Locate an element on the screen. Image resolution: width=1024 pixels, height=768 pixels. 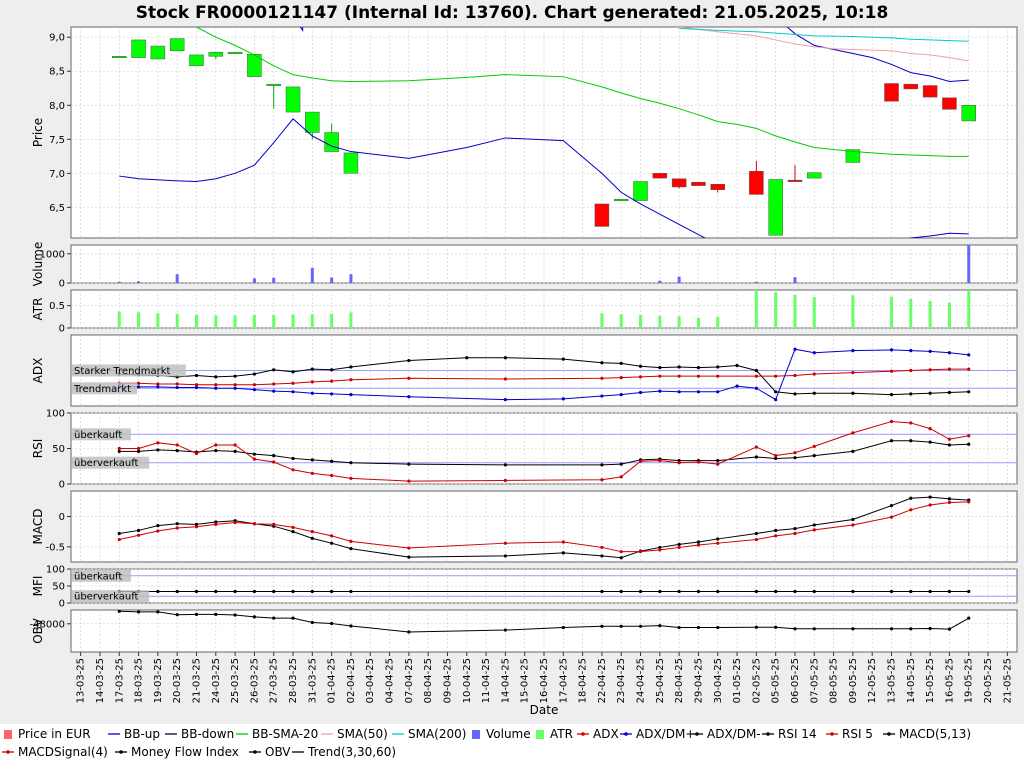
price-y-tick-label: 8,5 is located at coordinates (57, 72).